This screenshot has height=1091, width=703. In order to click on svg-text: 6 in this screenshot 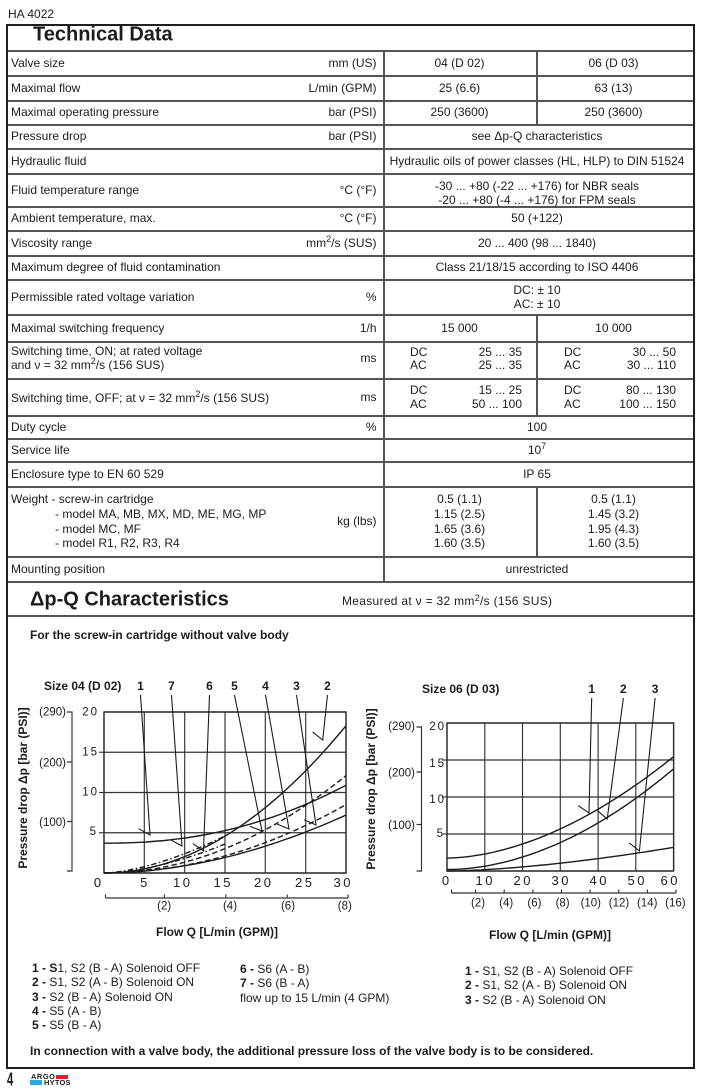, I will do `click(209, 686)`.